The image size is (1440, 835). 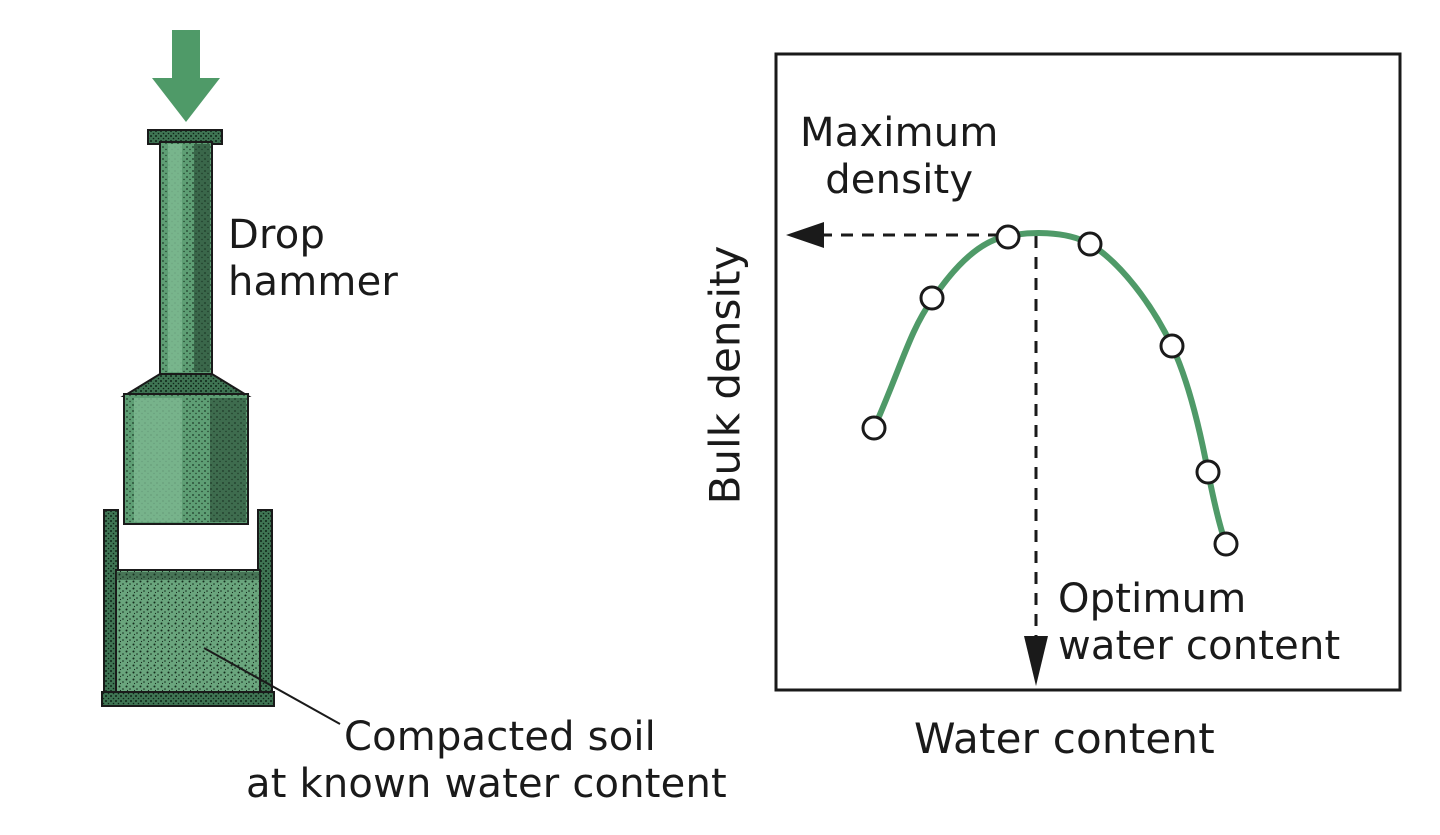 I want to click on soil-leader-line, so click(x=272, y=686).